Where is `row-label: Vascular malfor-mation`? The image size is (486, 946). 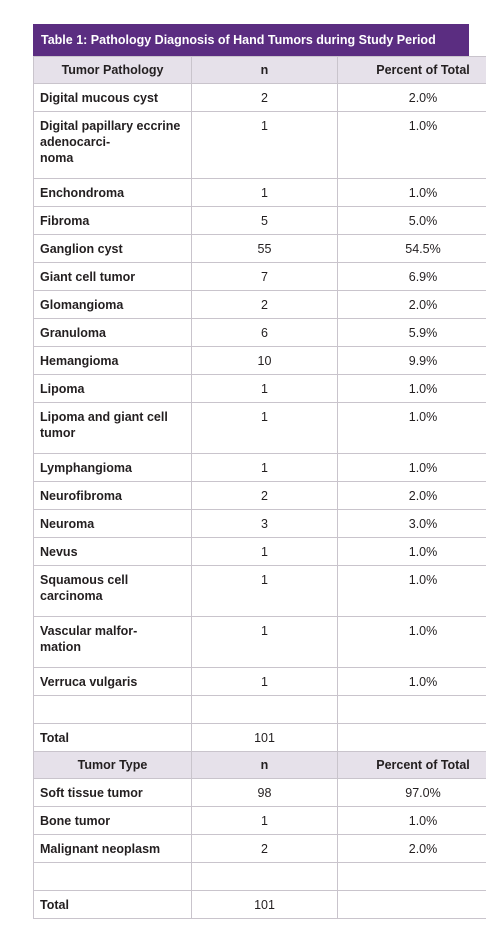 row-label: Vascular malfor-mation is located at coordinates (112, 642).